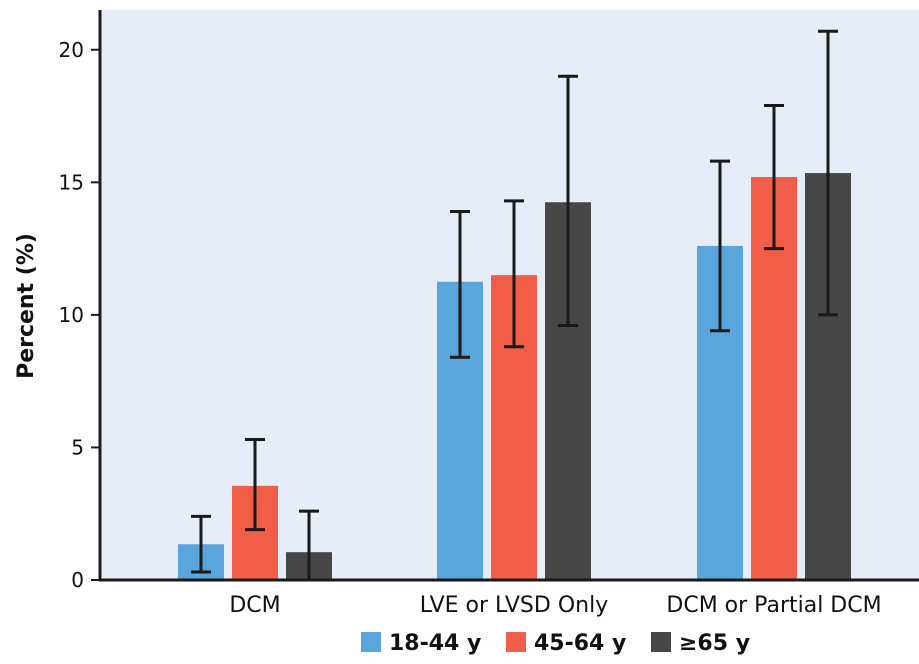 The width and height of the screenshot is (919, 664). What do you see at coordinates (773, 605) in the screenshot?
I see `x-category-label-2: DCM or Partial DCM` at bounding box center [773, 605].